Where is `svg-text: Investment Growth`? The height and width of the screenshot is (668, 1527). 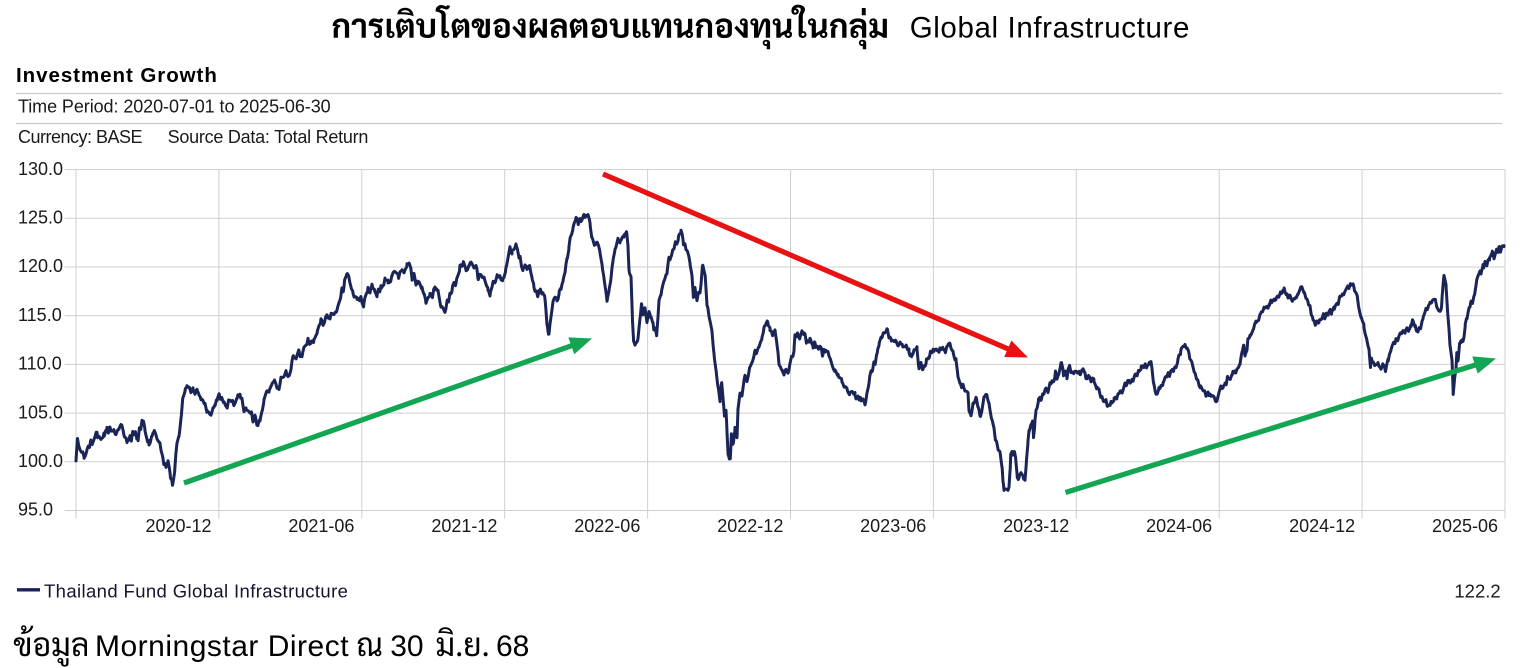
svg-text: Investment Growth is located at coordinates (117, 75).